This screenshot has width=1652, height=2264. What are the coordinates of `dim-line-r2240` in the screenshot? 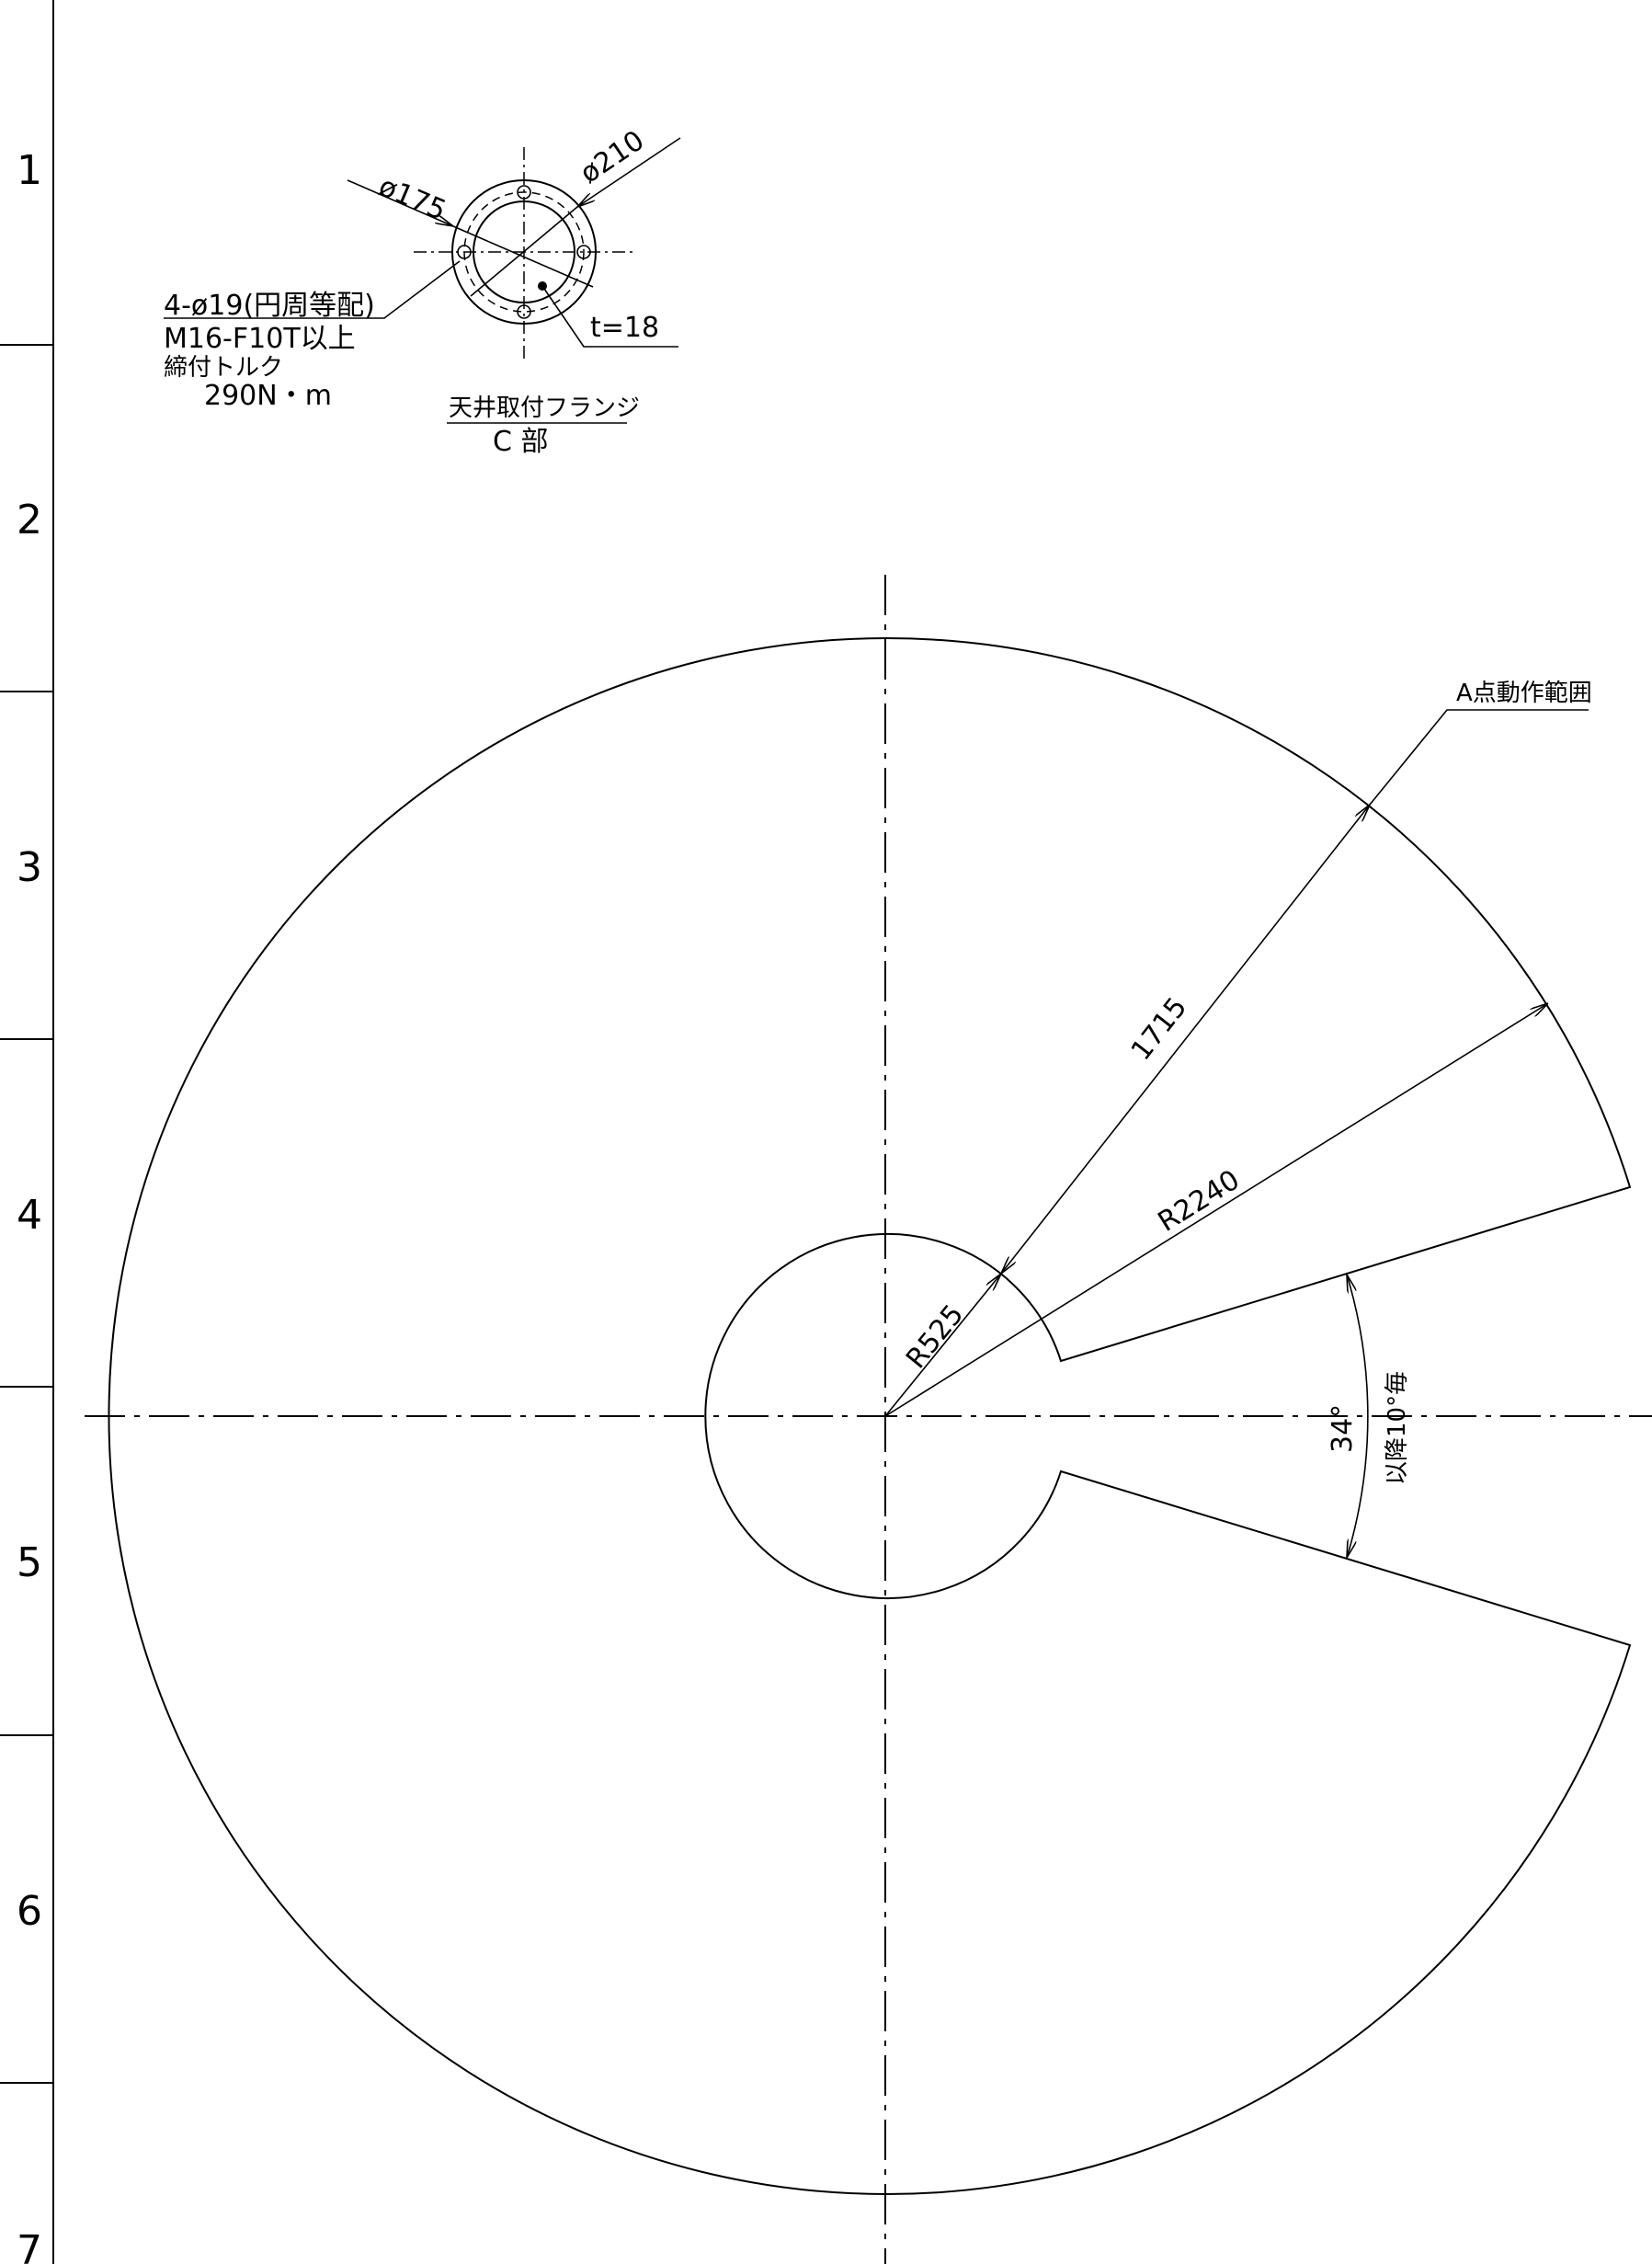 It's located at (1216, 1210).